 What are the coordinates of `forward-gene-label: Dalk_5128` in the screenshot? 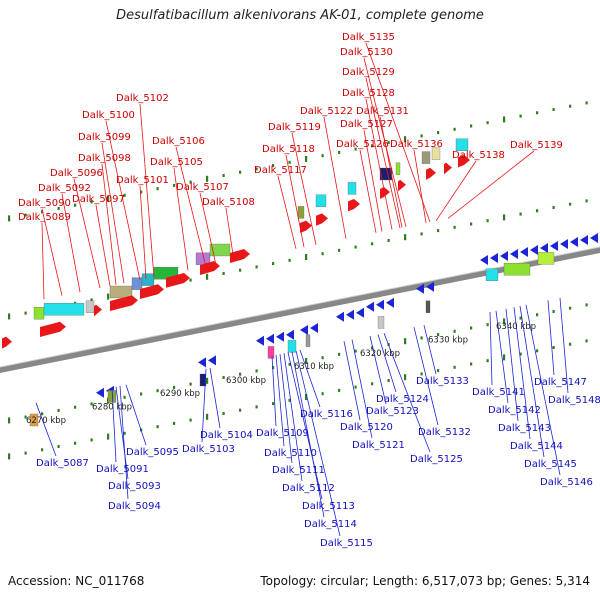 It's located at (368, 93).